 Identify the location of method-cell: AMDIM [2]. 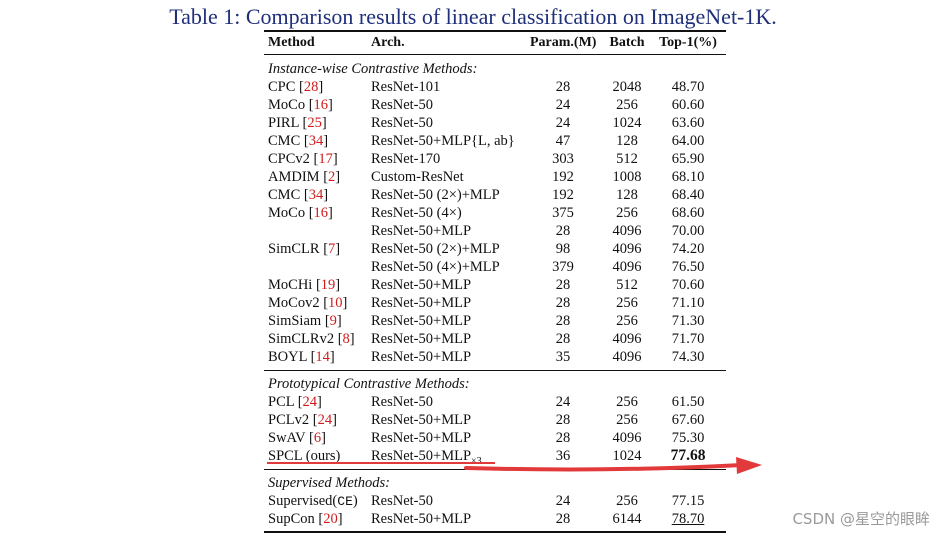
(304, 177).